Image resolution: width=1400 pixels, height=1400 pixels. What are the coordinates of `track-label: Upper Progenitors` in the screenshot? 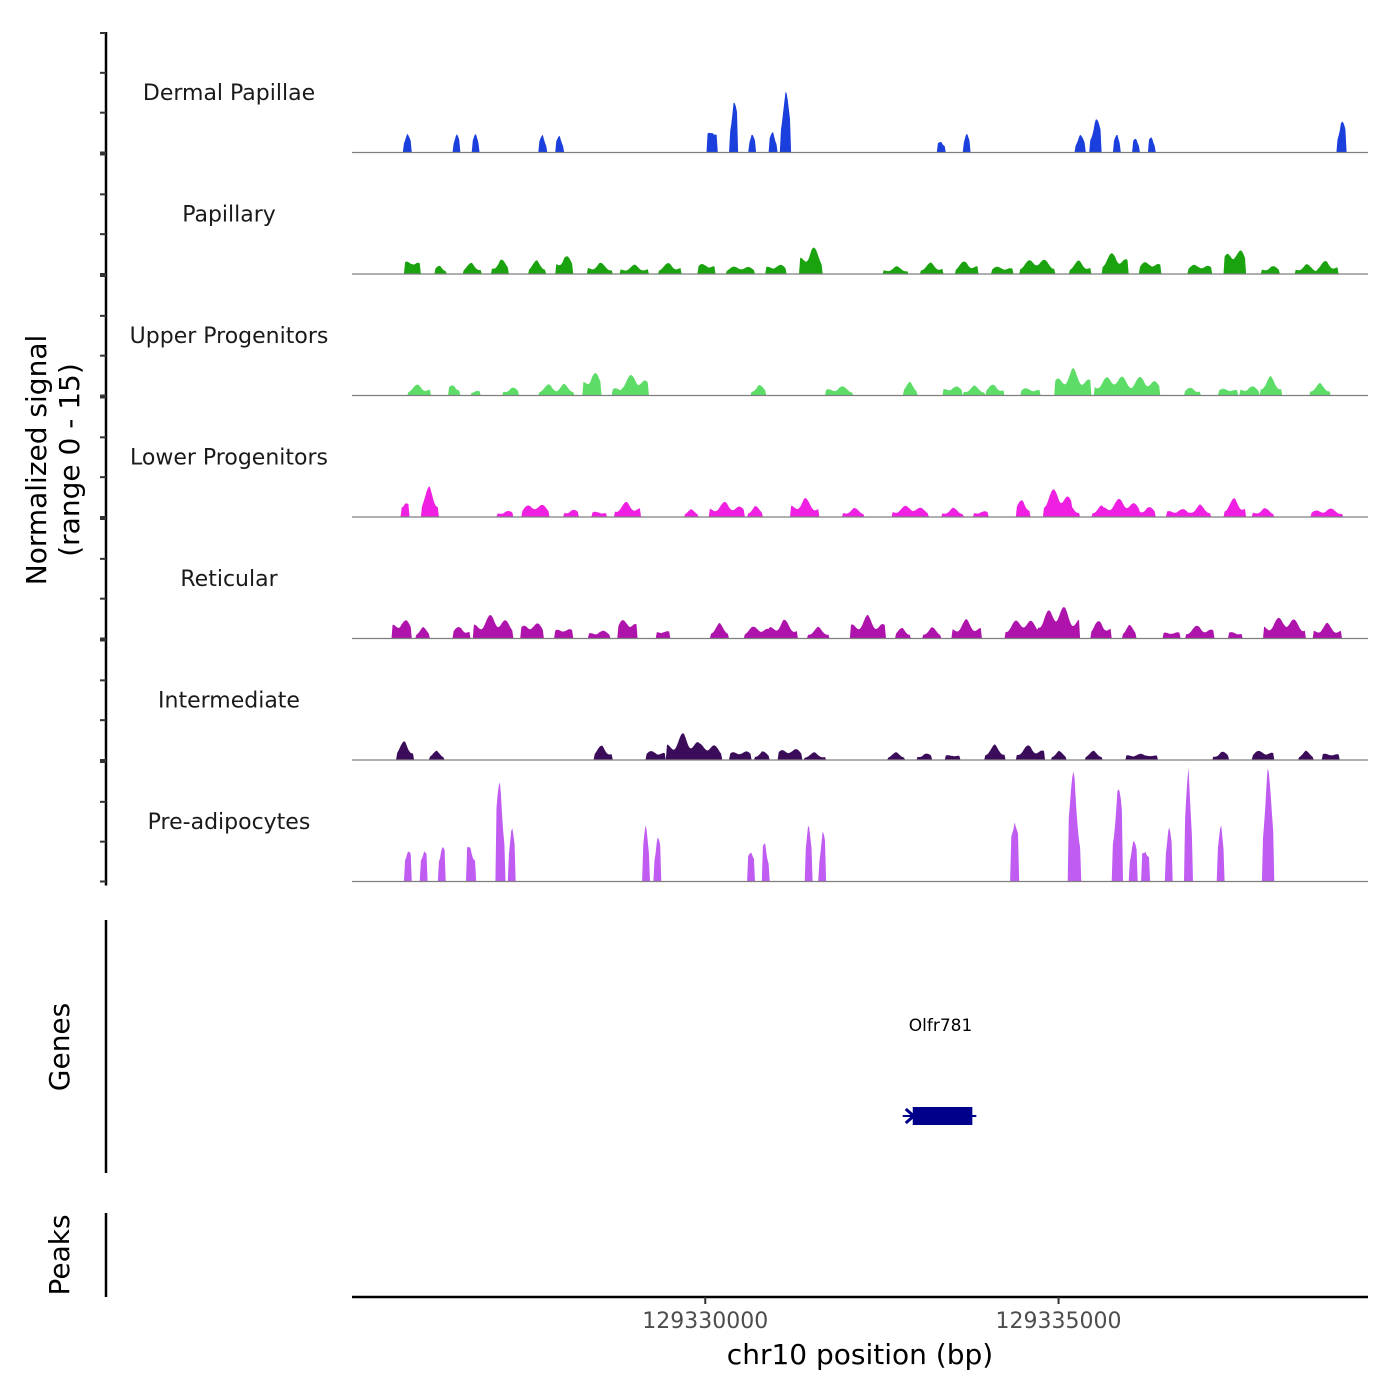 It's located at (229, 336).